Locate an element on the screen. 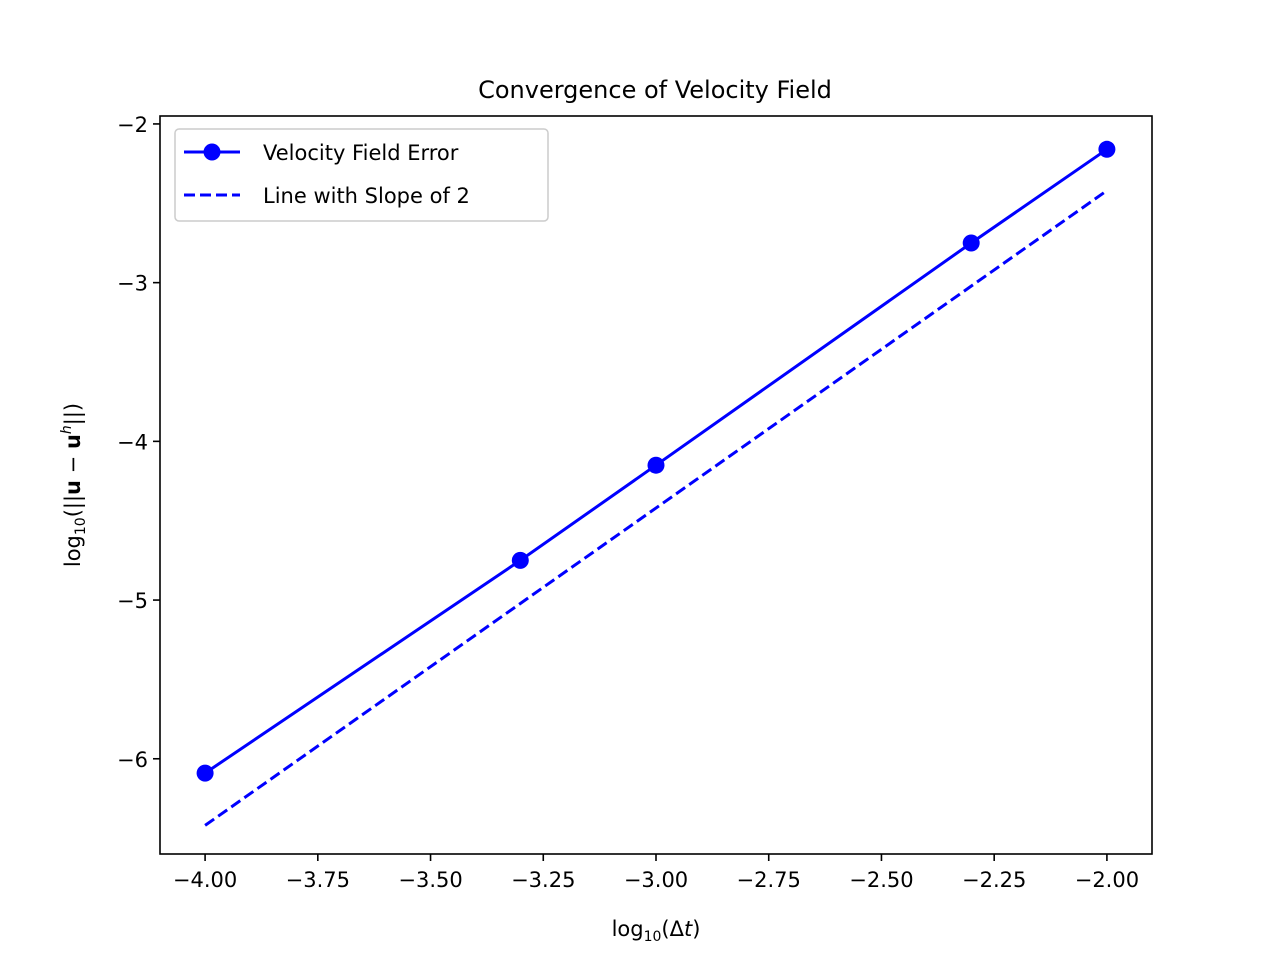 Image resolution: width=1280 pixels, height=960 pixels. x-tick-label: −4.00 is located at coordinates (205, 880).